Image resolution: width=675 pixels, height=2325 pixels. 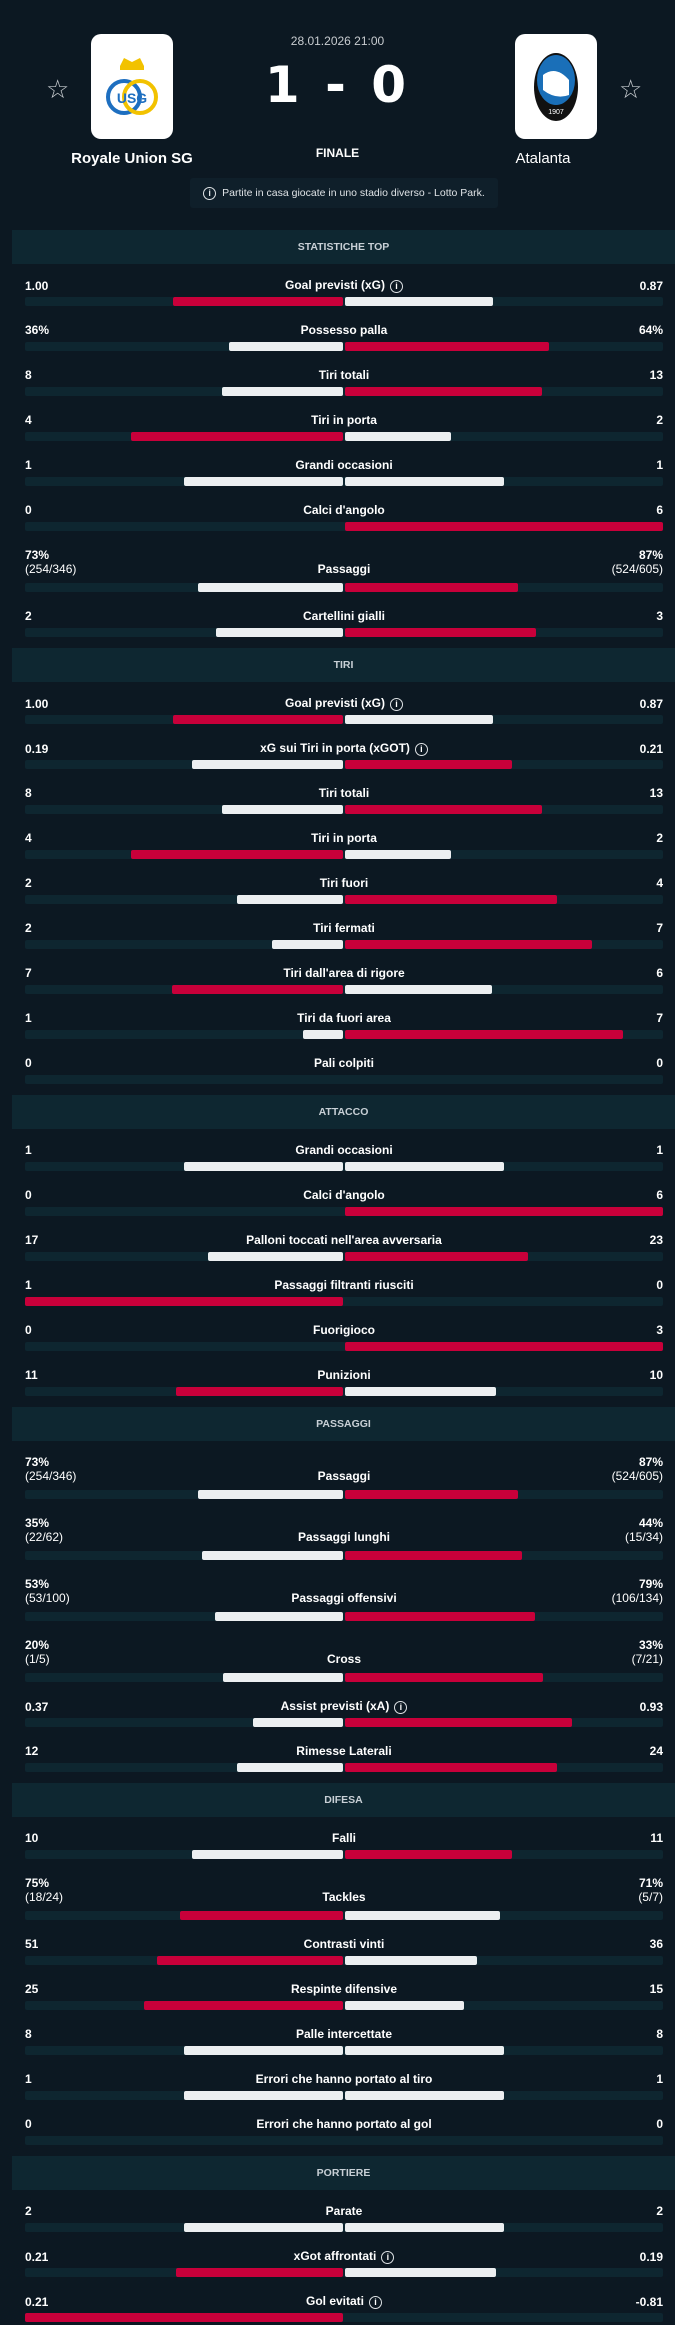 I want to click on away-value-text: 0, so click(x=659, y=2124).